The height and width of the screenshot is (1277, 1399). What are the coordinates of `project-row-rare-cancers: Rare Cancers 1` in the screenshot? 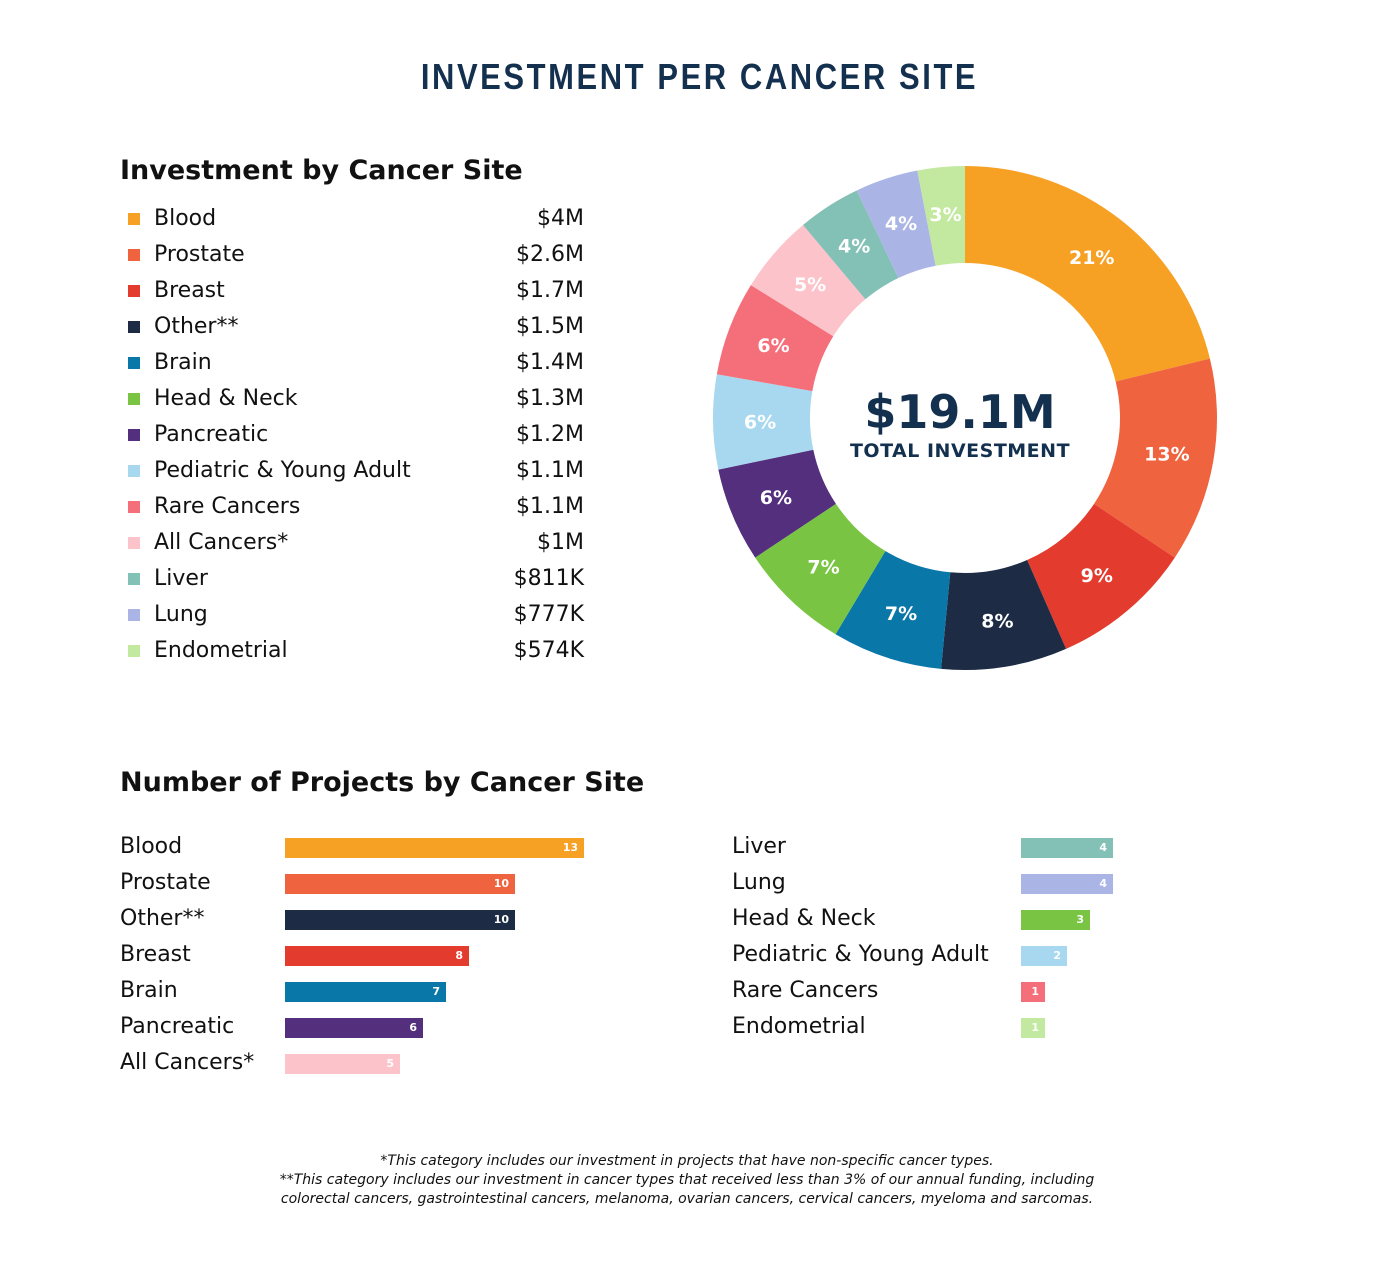 It's located at (942, 991).